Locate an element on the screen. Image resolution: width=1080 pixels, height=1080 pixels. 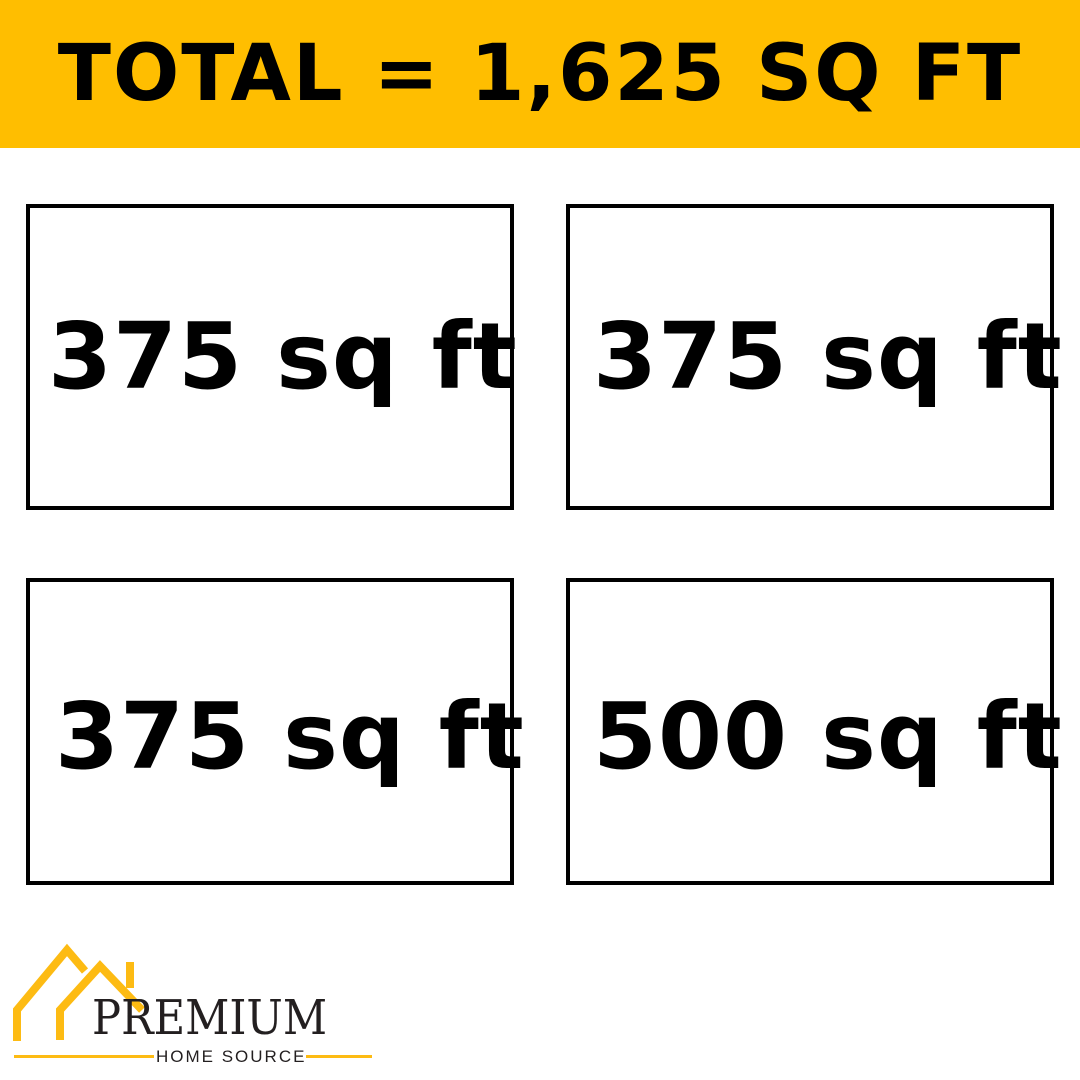
room-label: 500 sq ft is located at coordinates (828, 736).